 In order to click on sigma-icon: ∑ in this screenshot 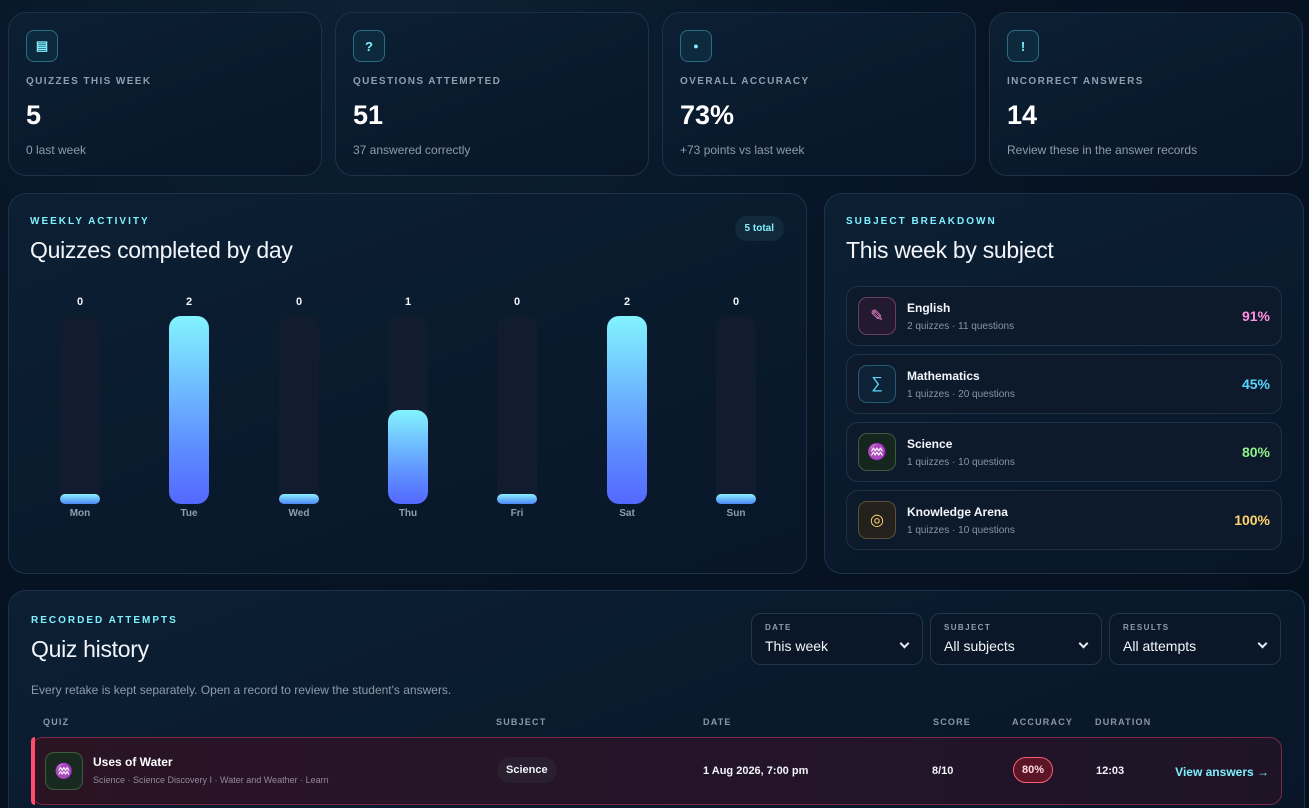, I will do `click(877, 384)`.